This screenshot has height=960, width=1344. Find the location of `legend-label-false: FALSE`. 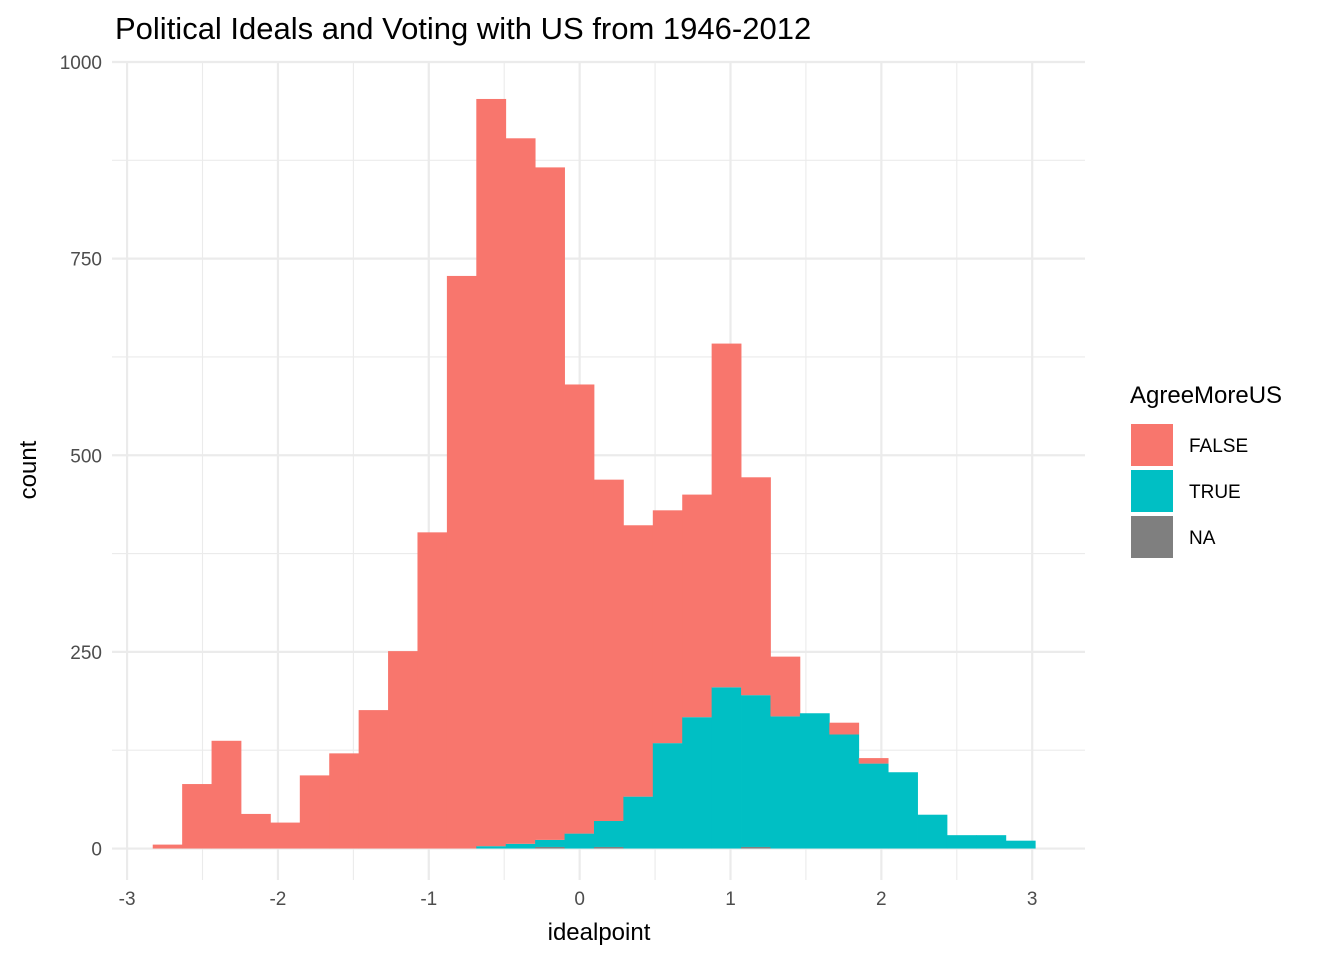

legend-label-false: FALSE is located at coordinates (1218, 446).